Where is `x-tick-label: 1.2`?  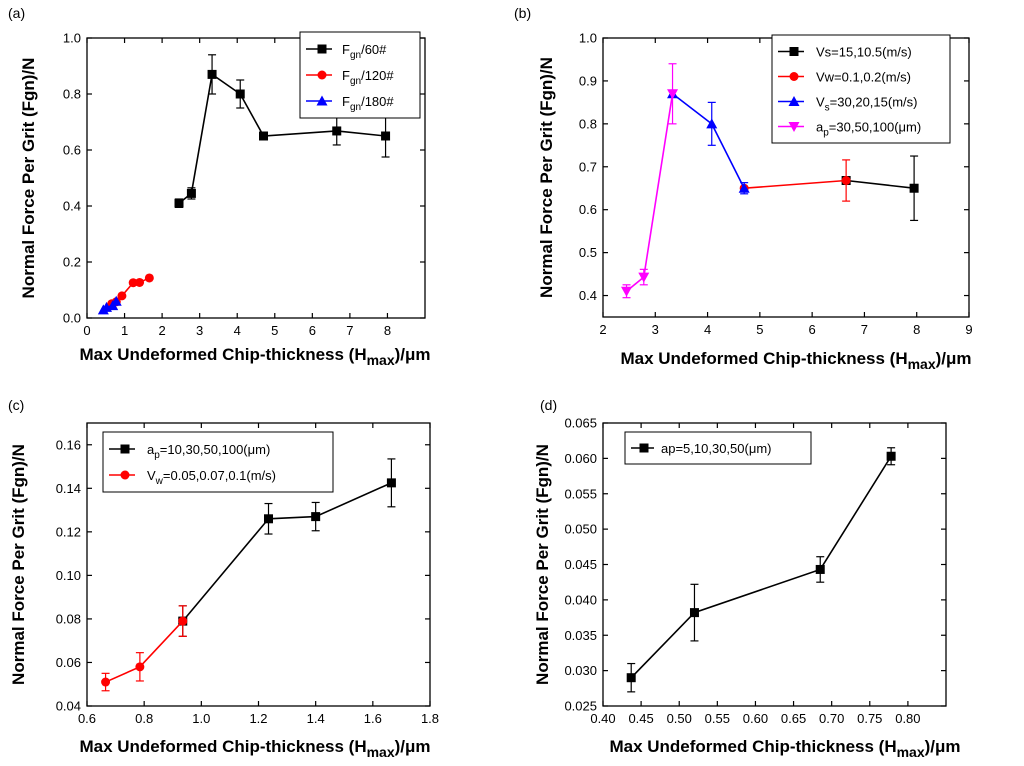 x-tick-label: 1.2 is located at coordinates (258, 718).